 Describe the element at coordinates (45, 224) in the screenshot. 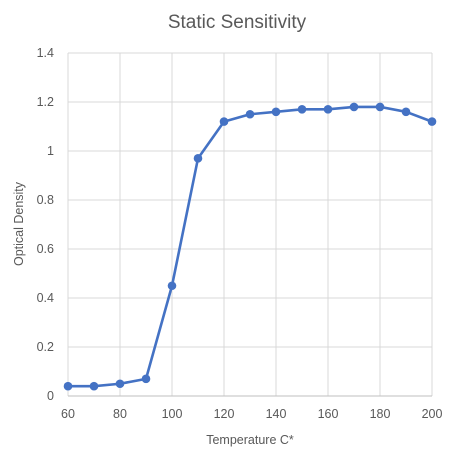

I see `y-axis-ticks: 0 0.2 0.4 0.6 0.8 1 1.2 1.4` at that location.